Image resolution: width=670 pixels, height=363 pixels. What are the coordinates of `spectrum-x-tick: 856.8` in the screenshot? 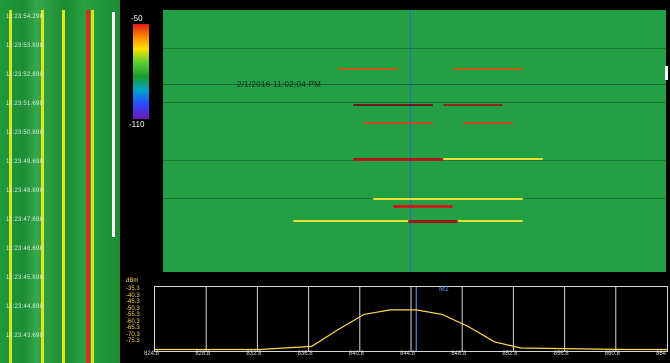 It's located at (561, 354).